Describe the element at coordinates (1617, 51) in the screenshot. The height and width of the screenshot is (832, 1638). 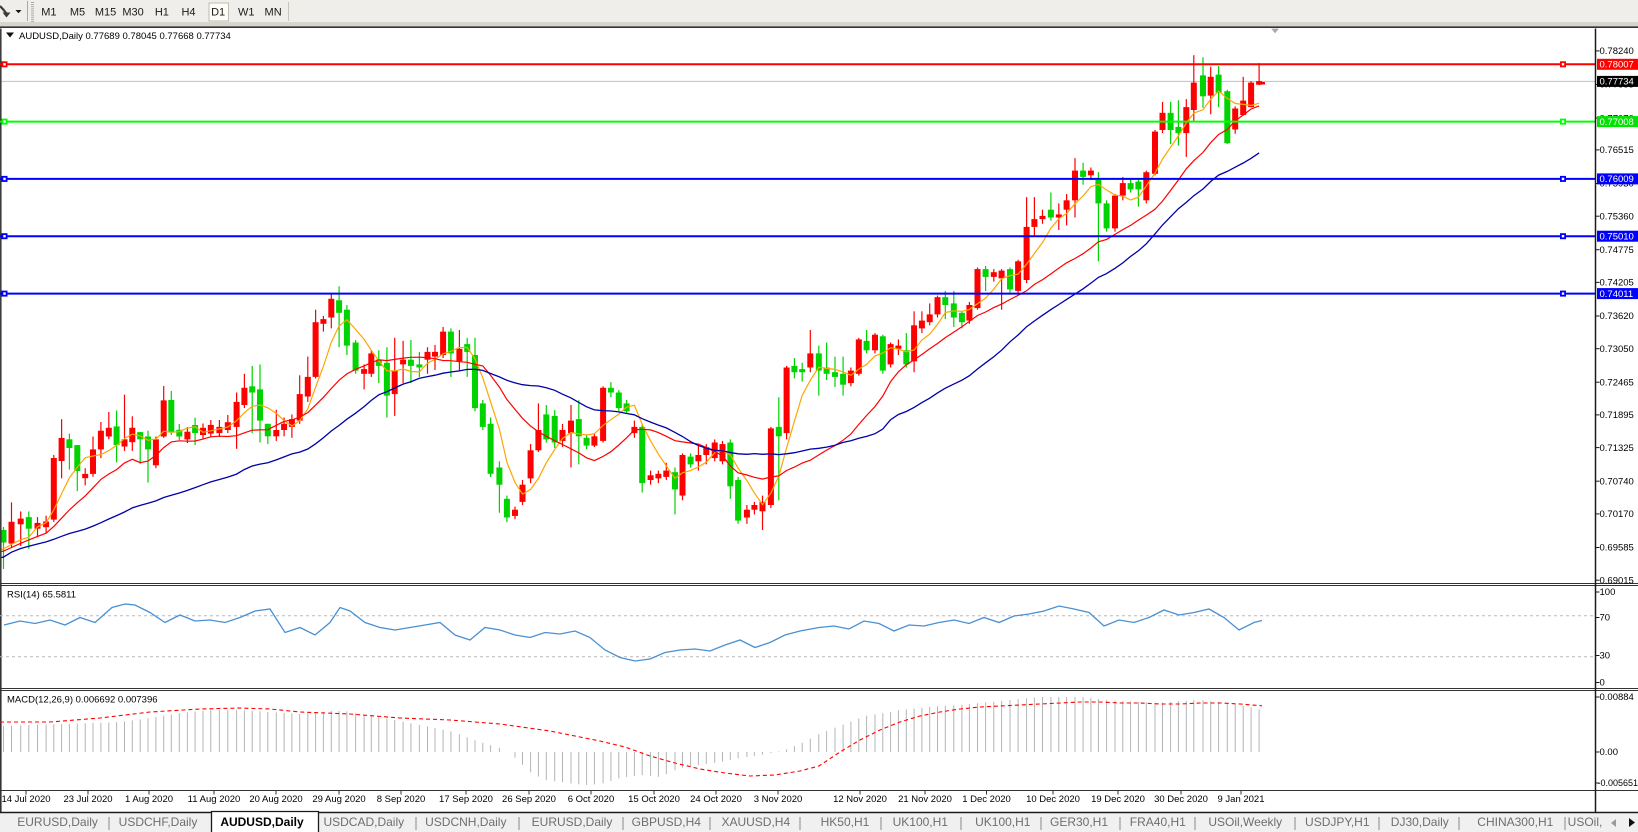
I see `svg-text: 0.78240` at that location.